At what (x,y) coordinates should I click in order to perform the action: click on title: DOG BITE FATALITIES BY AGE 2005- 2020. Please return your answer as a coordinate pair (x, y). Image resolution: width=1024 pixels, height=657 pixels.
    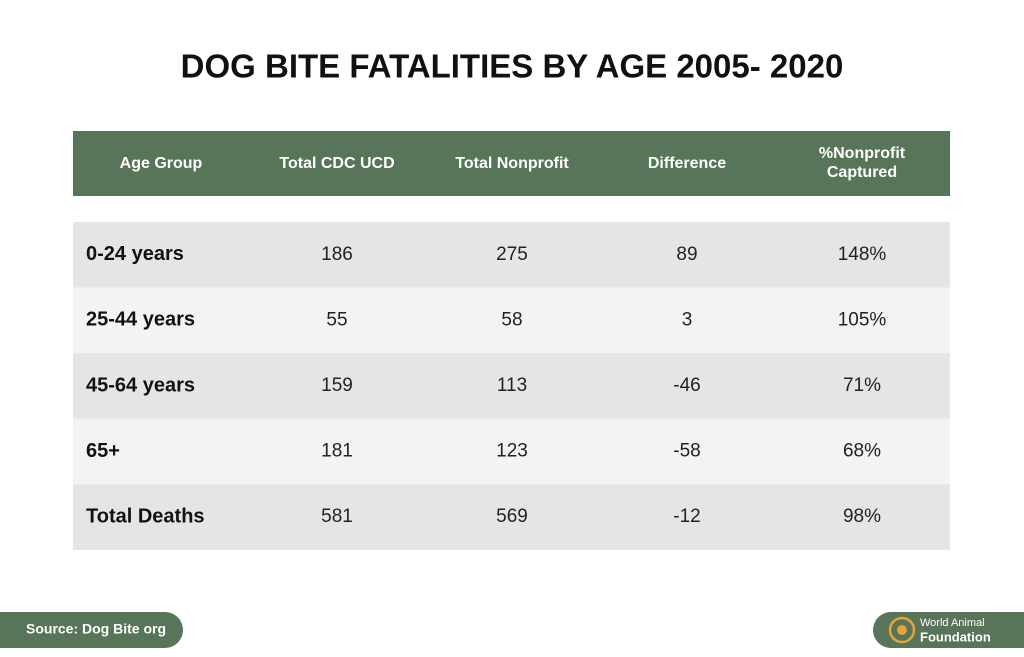
    Looking at the image, I should click on (512, 66).